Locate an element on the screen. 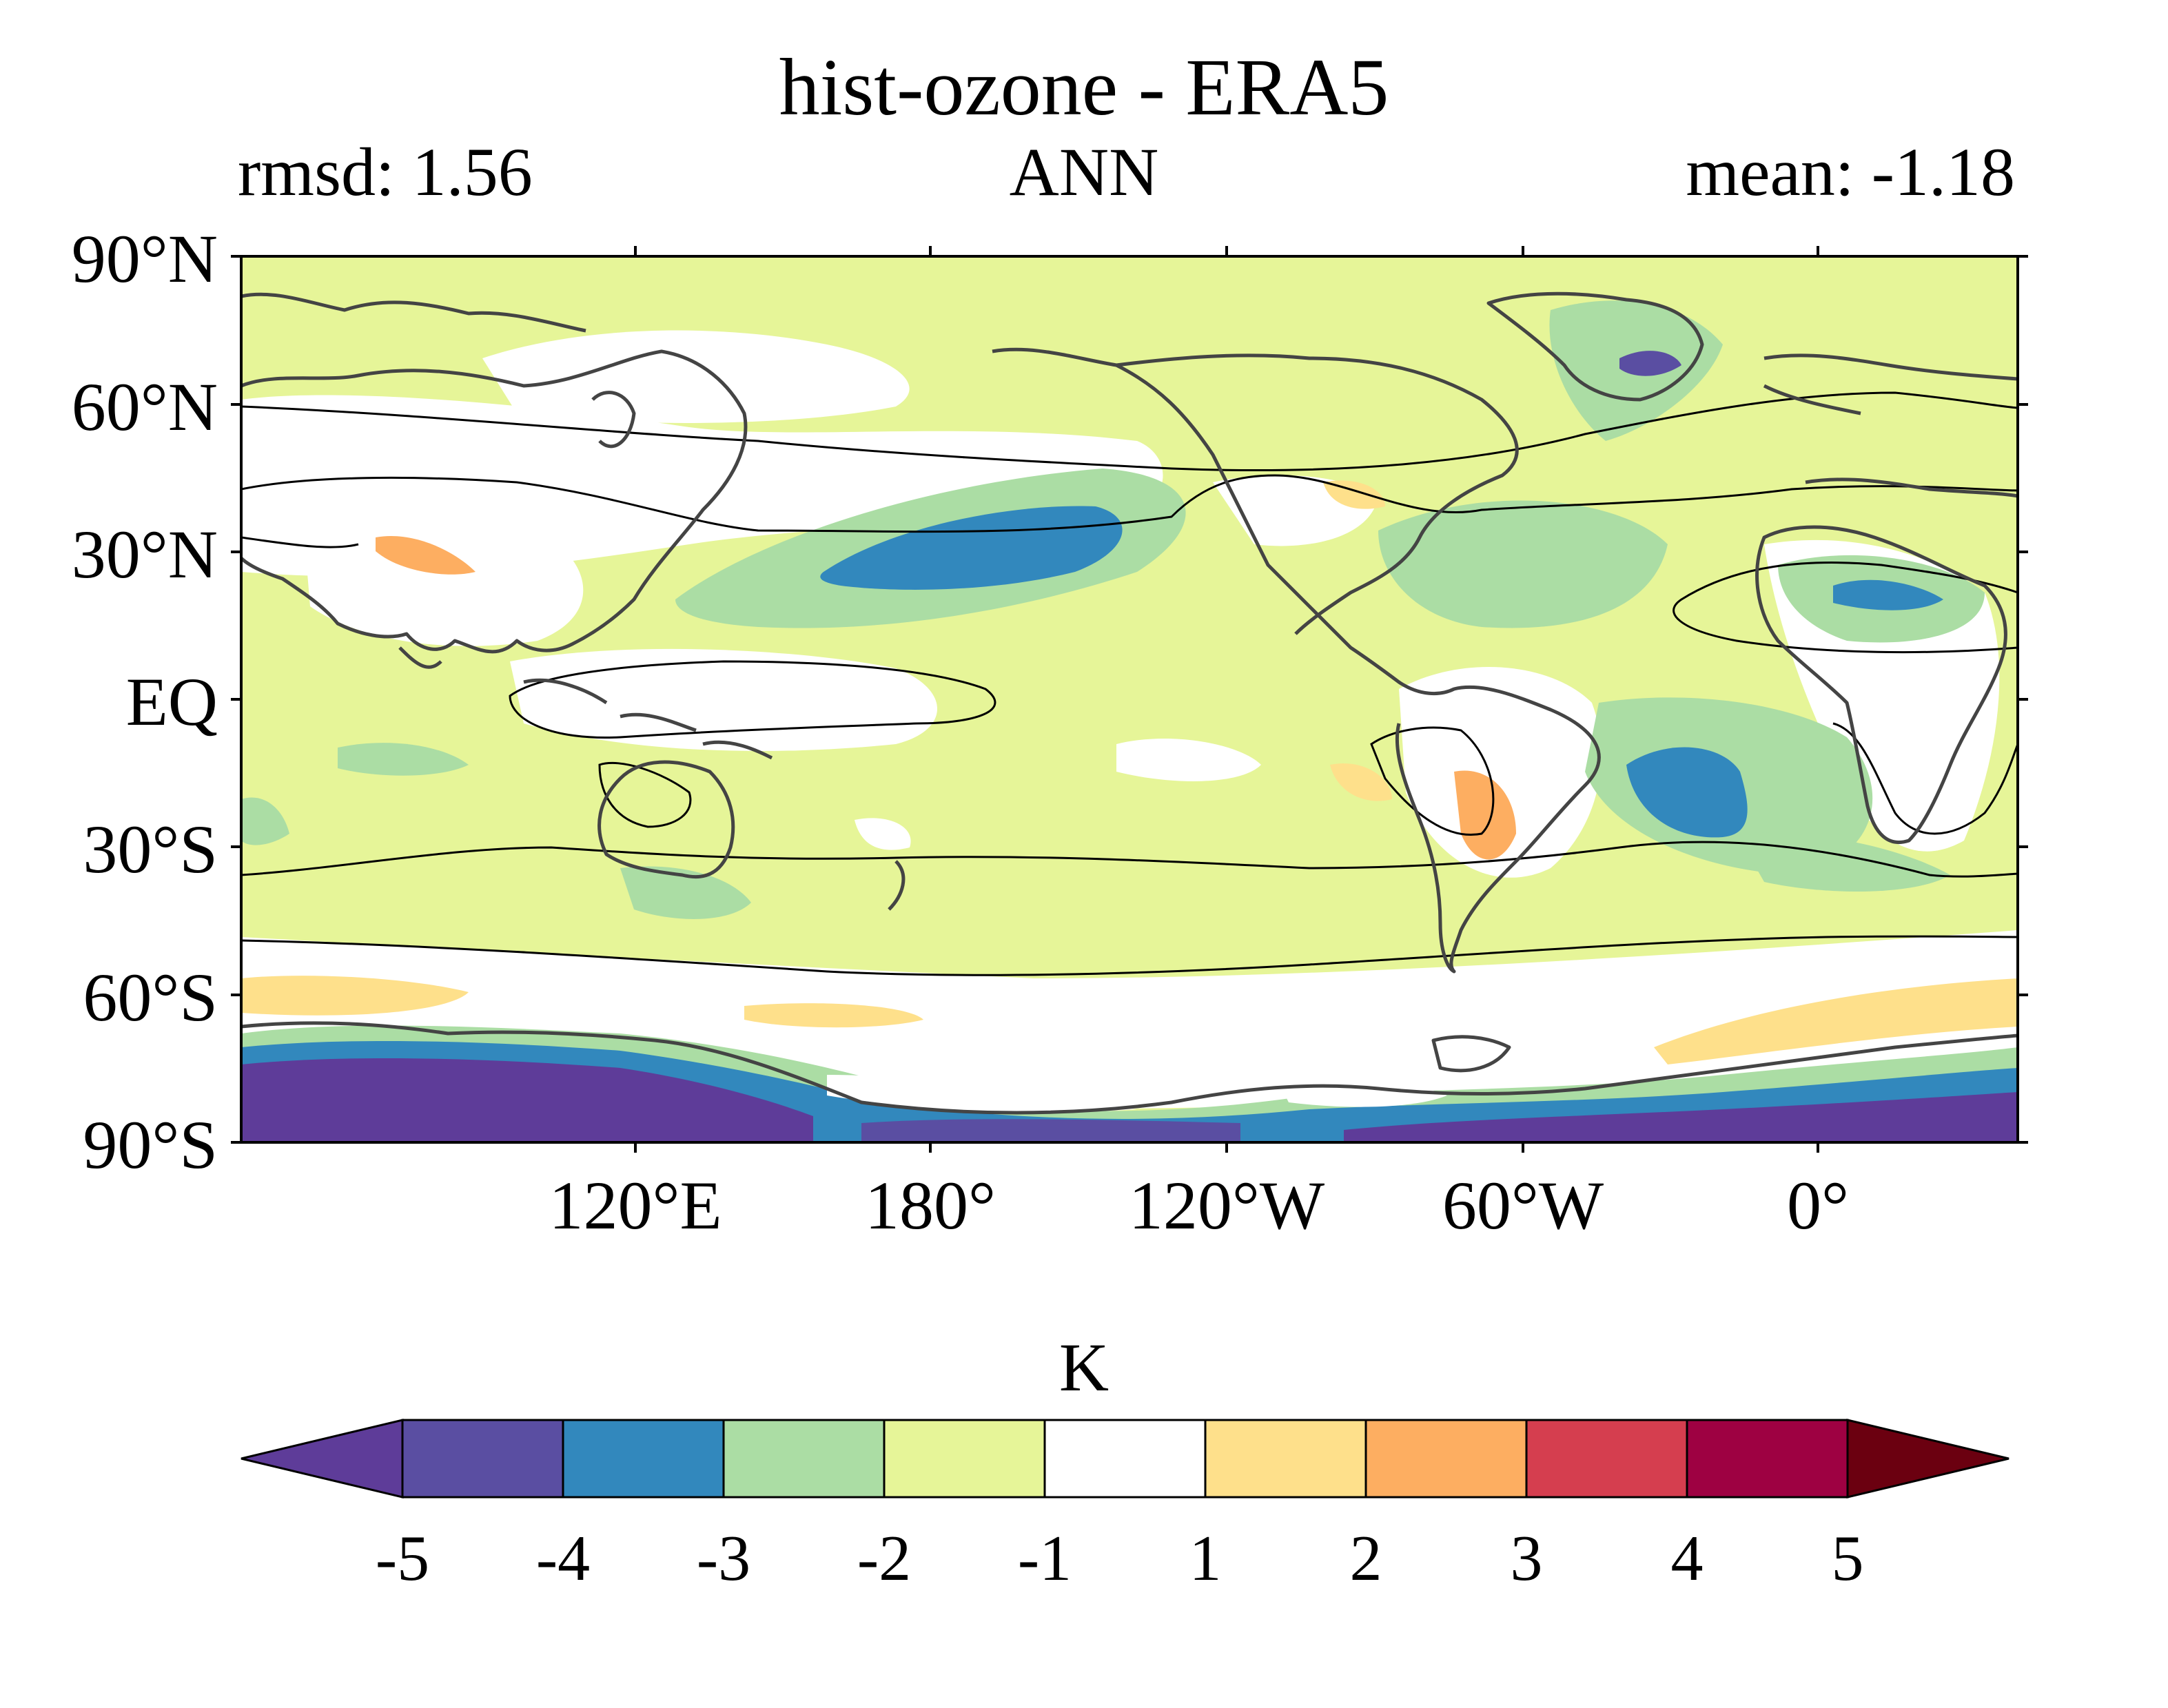 The width and height of the screenshot is (2168, 1708). colorbar is located at coordinates (1125, 1459).